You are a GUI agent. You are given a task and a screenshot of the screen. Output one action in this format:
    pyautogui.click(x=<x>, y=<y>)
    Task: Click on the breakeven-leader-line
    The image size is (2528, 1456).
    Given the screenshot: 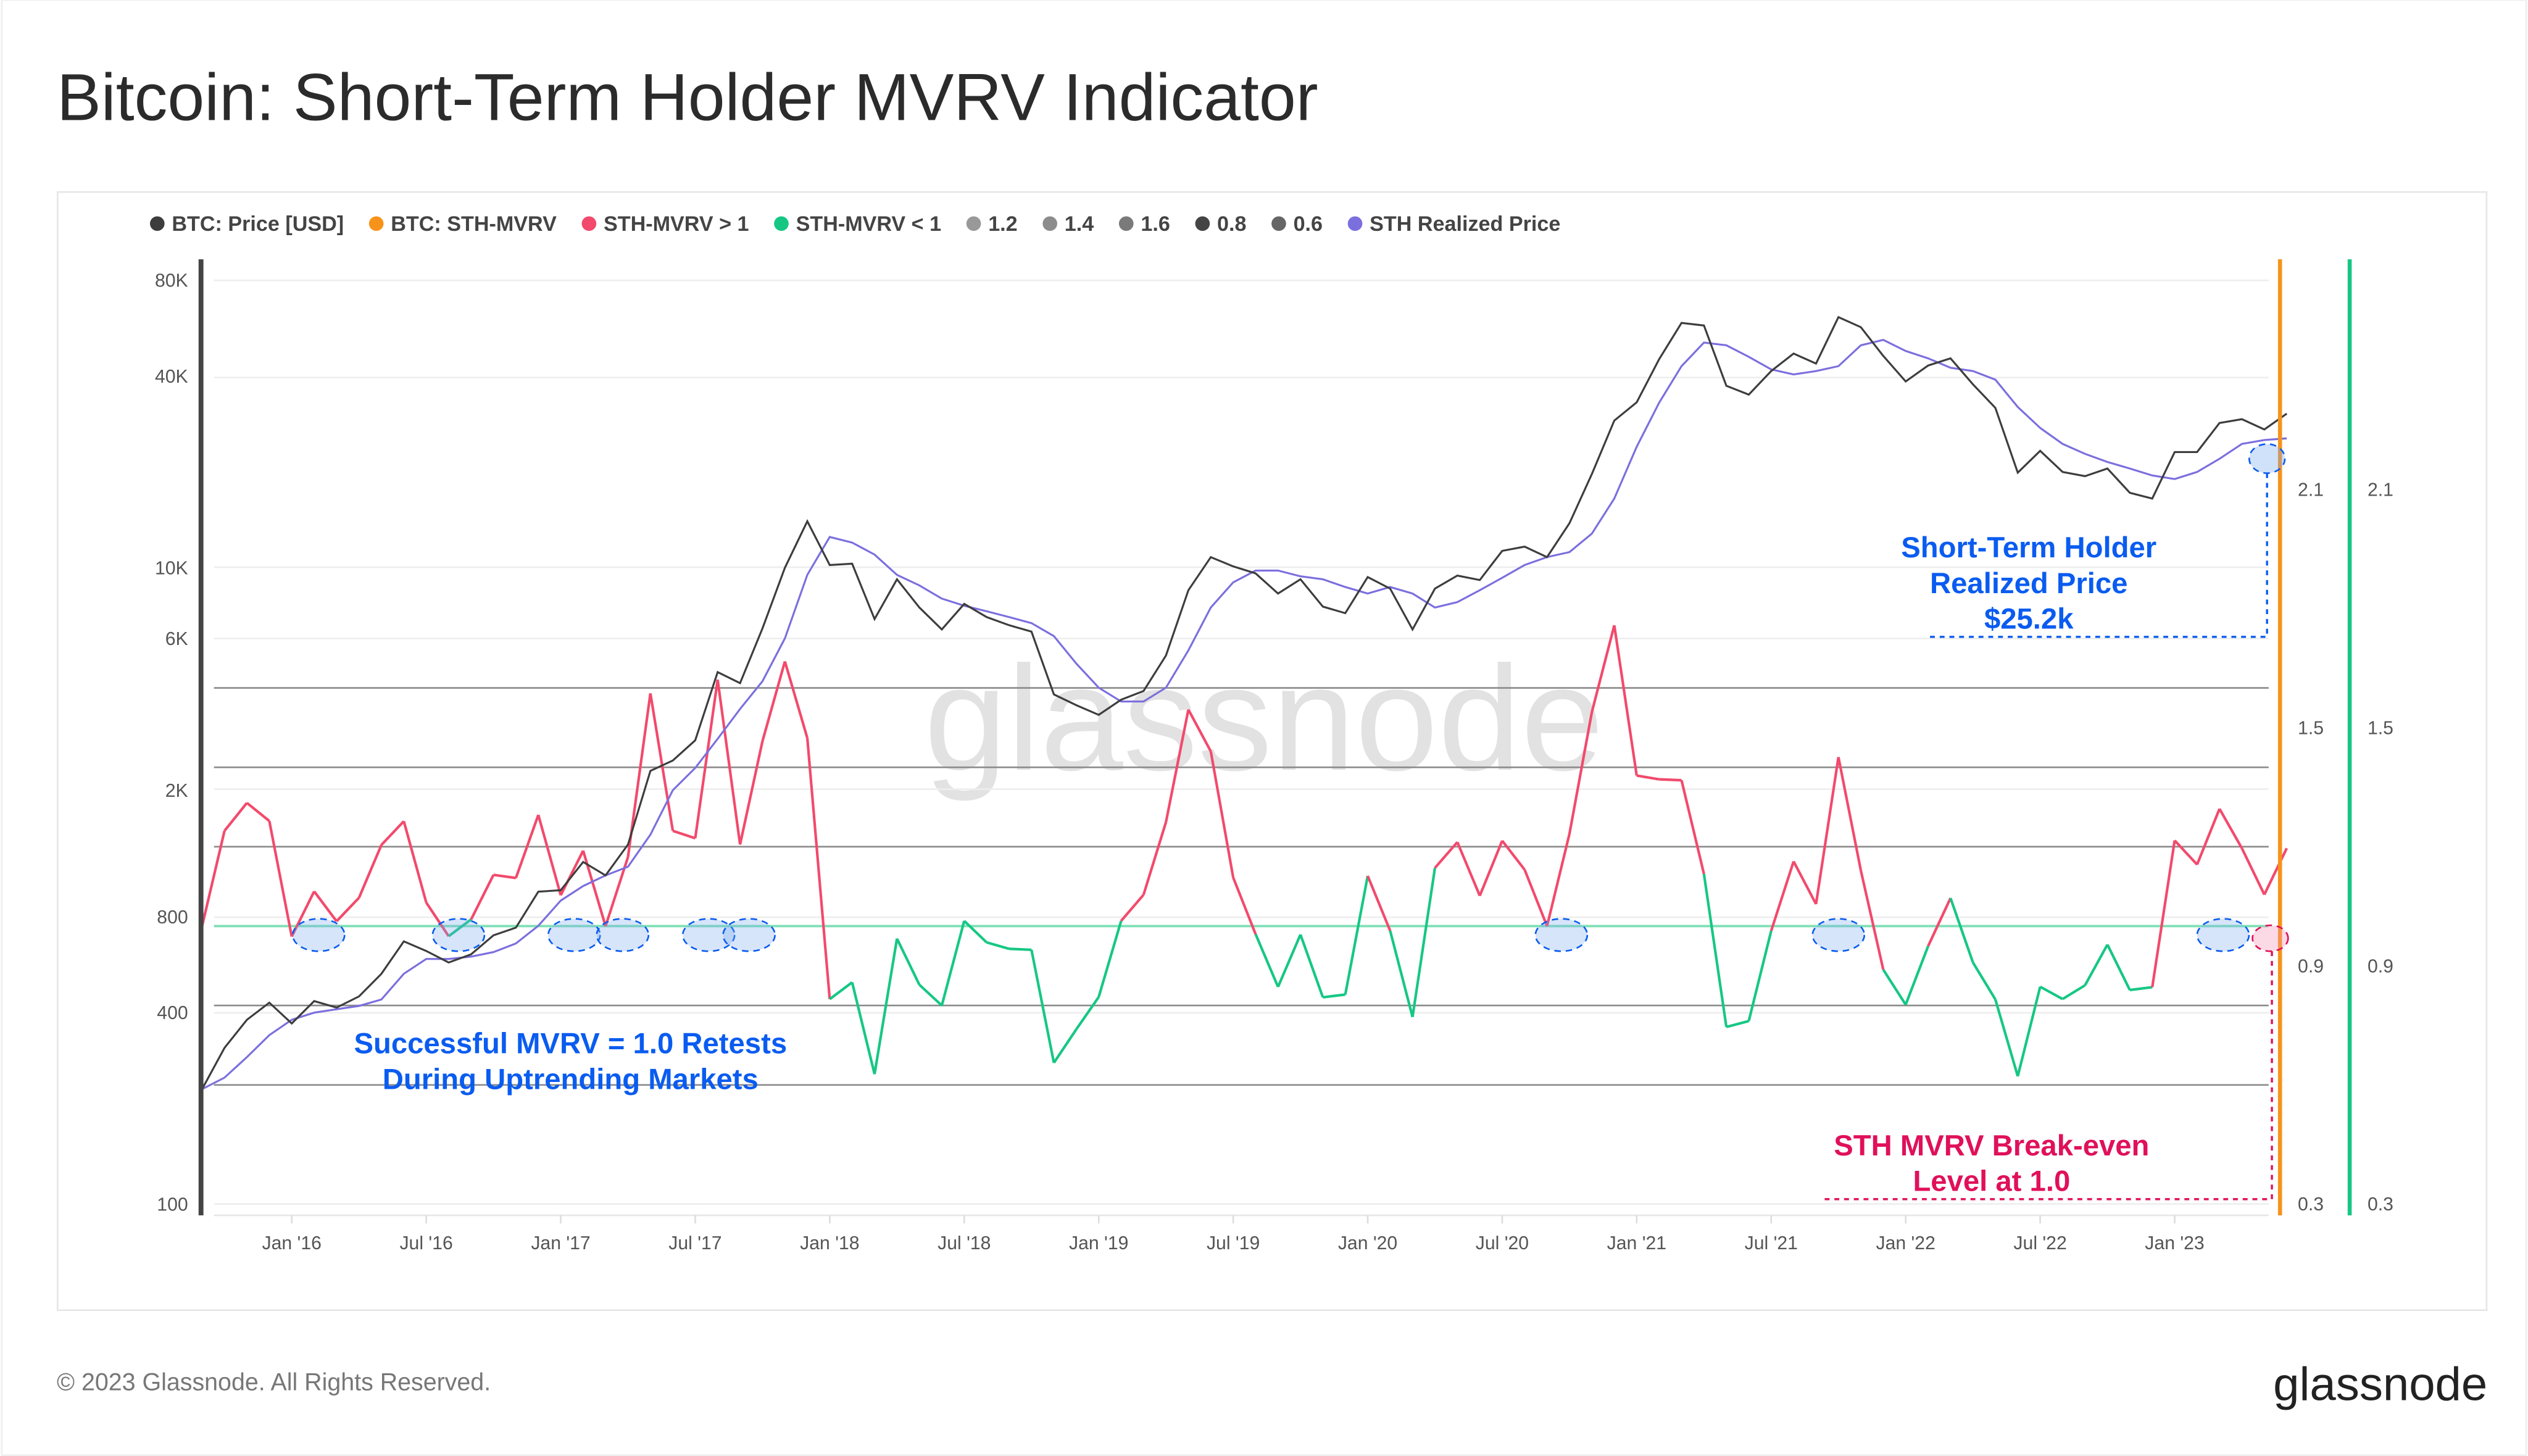 What is the action you would take?
    pyautogui.click(x=2048, y=1075)
    